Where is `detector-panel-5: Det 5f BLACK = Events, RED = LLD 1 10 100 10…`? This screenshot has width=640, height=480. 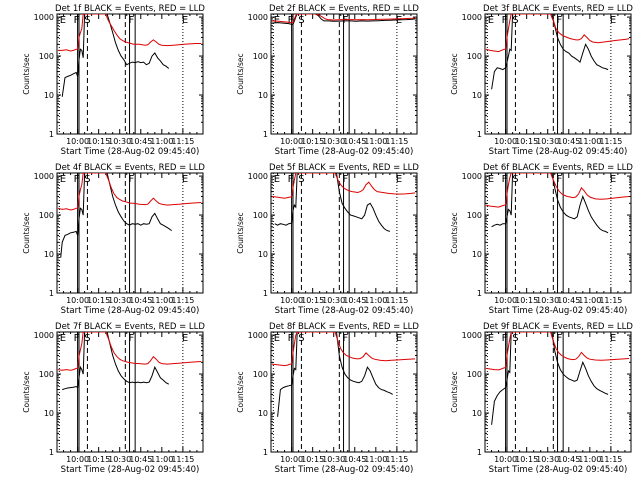 detector-panel-5: Det 5f BLACK = Events, RED = LLD 1 10 100 10… is located at coordinates (327, 239).